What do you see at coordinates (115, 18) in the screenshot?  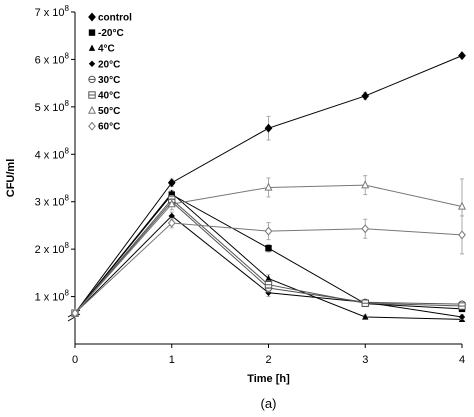 I see `legend-label: control` at bounding box center [115, 18].